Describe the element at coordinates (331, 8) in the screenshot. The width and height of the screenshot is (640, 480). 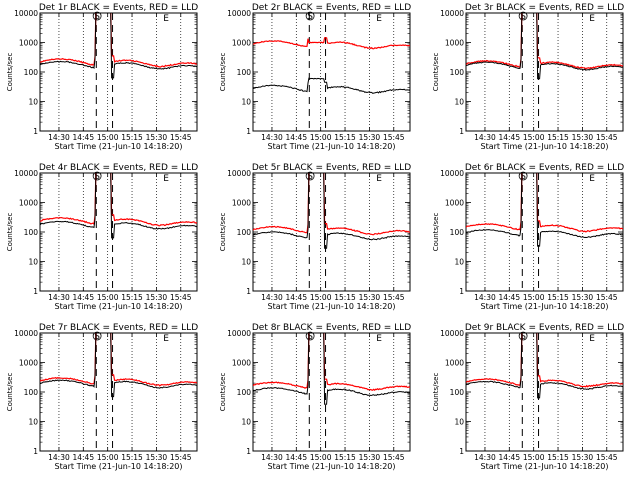
I see `panel-title: Det 2r BLACK = Events, RED = LLD` at that location.